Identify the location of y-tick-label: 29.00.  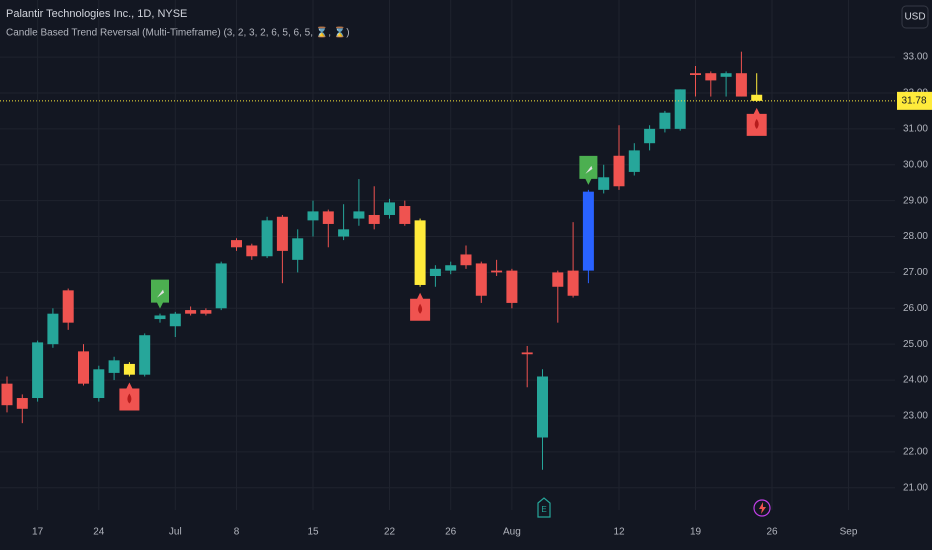
(915, 200).